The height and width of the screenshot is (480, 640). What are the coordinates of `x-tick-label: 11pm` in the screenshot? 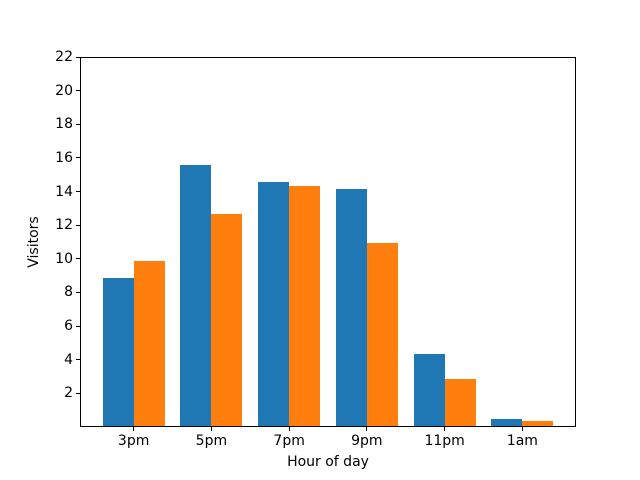 It's located at (444, 441).